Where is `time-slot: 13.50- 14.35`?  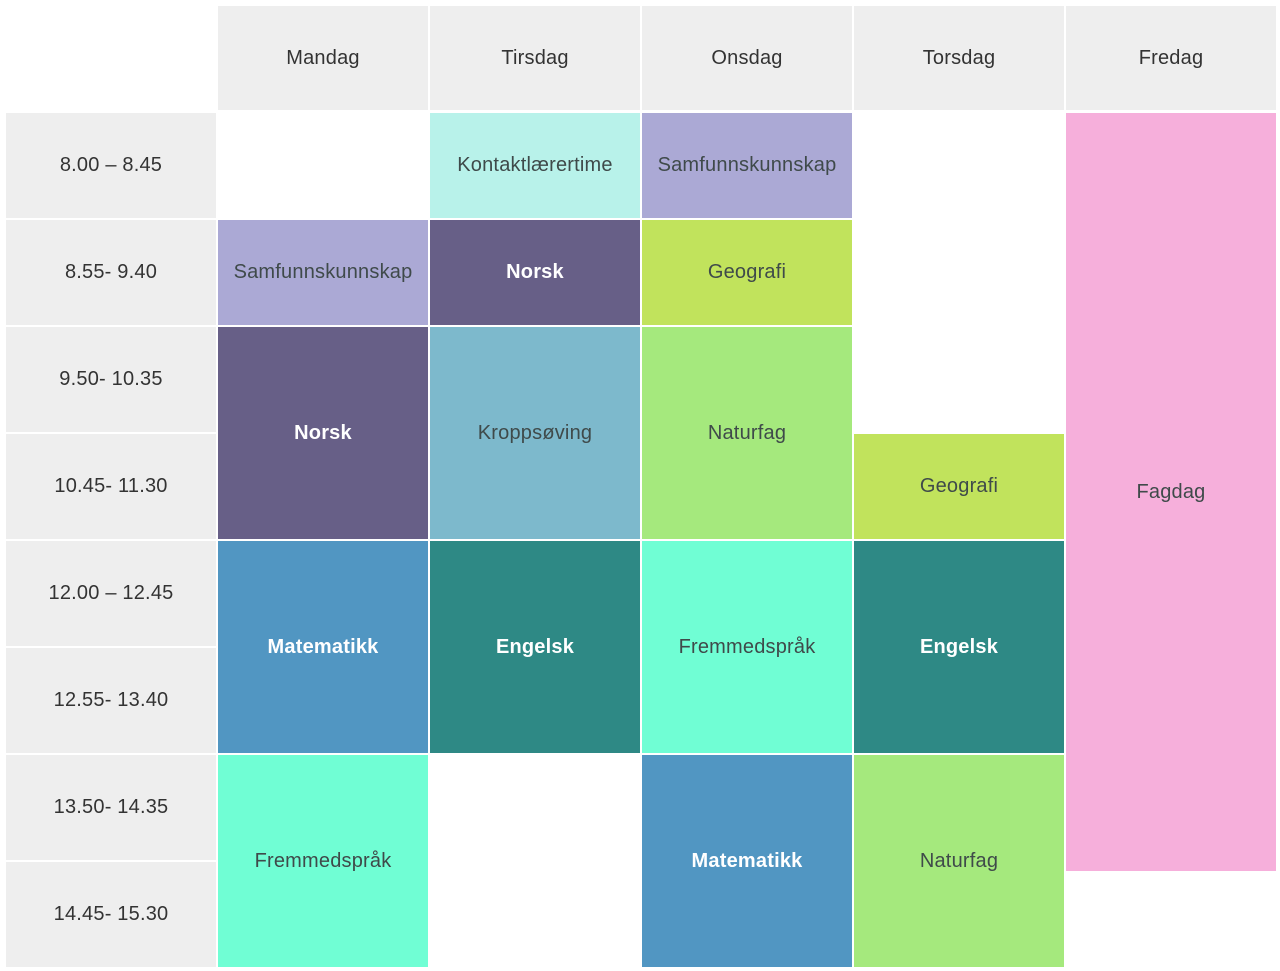 time-slot: 13.50- 14.35 is located at coordinates (111, 807).